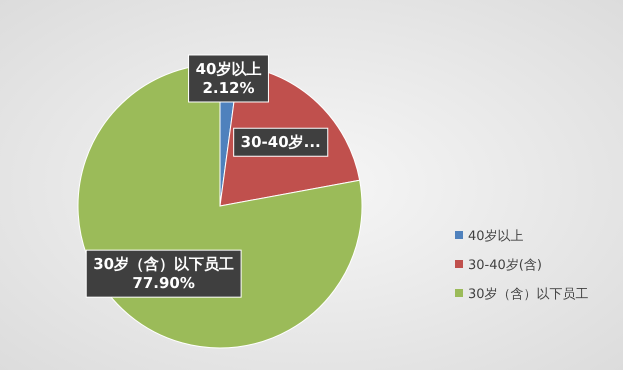 The width and height of the screenshot is (623, 370). What do you see at coordinates (229, 78) in the screenshot?
I see `data-label: 40岁以上 2.12%` at bounding box center [229, 78].